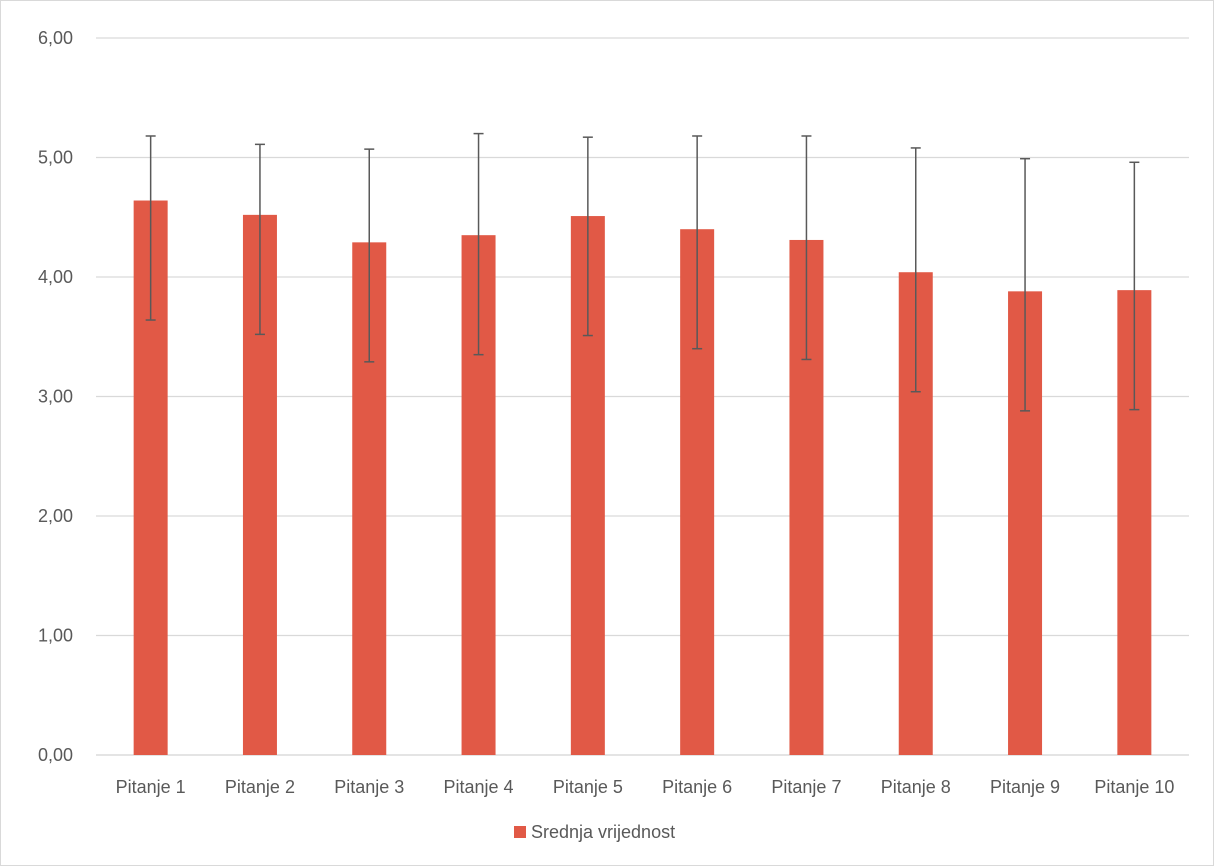 The width and height of the screenshot is (1214, 867). What do you see at coordinates (806, 787) in the screenshot?
I see `x-tick-label: Pitanje 7` at bounding box center [806, 787].